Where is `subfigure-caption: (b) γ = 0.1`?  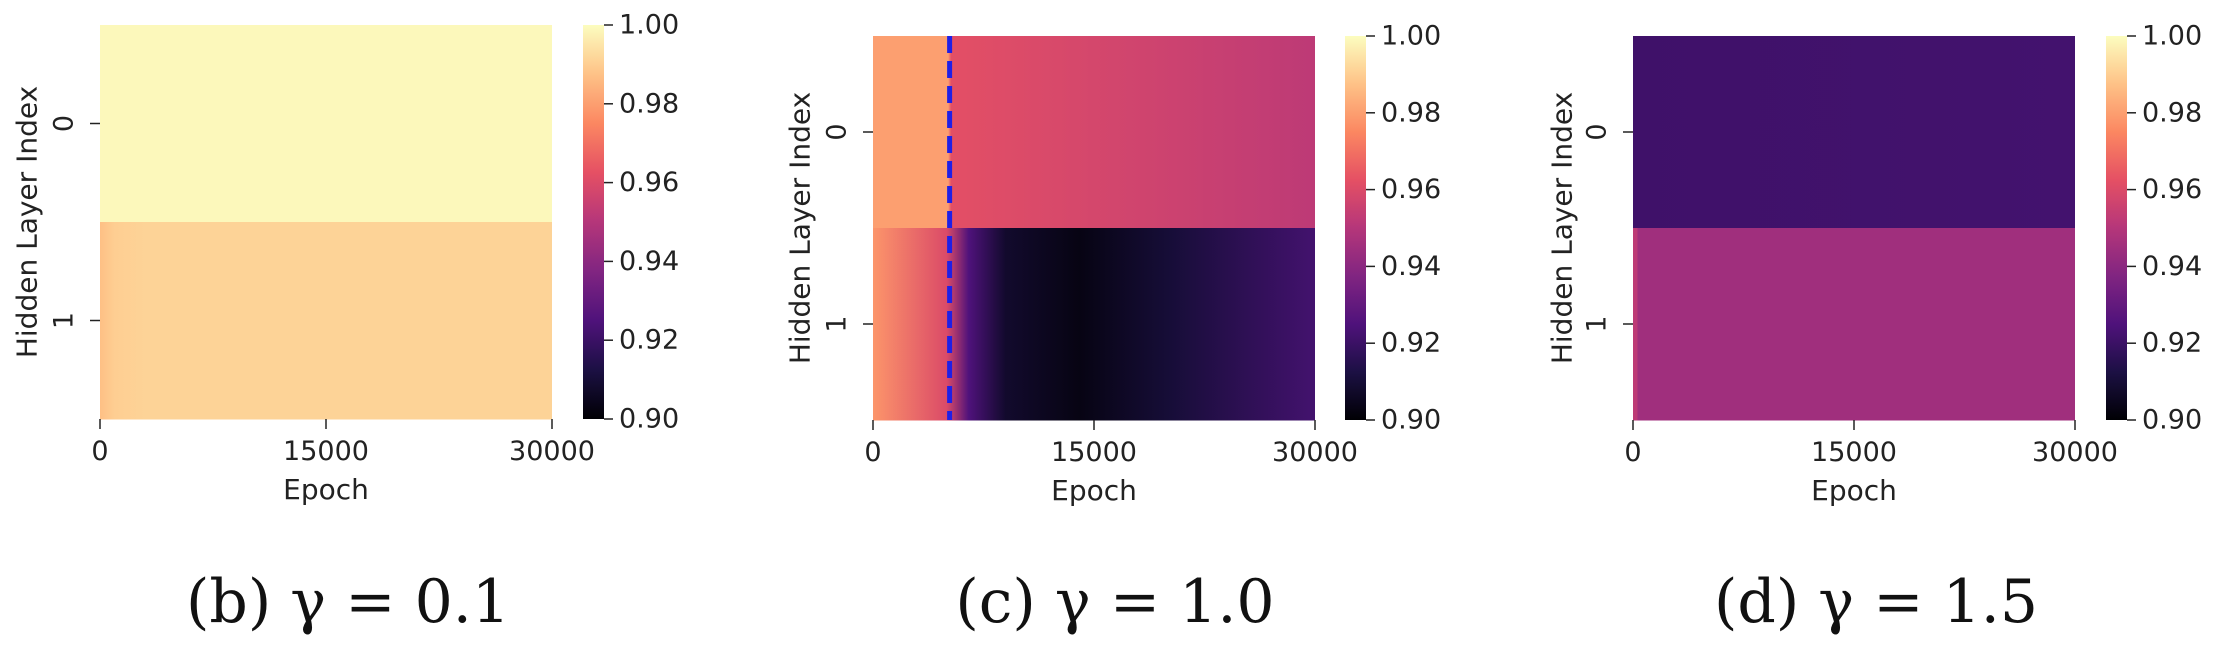 subfigure-caption: (b) γ = 0.1 is located at coordinates (348, 602).